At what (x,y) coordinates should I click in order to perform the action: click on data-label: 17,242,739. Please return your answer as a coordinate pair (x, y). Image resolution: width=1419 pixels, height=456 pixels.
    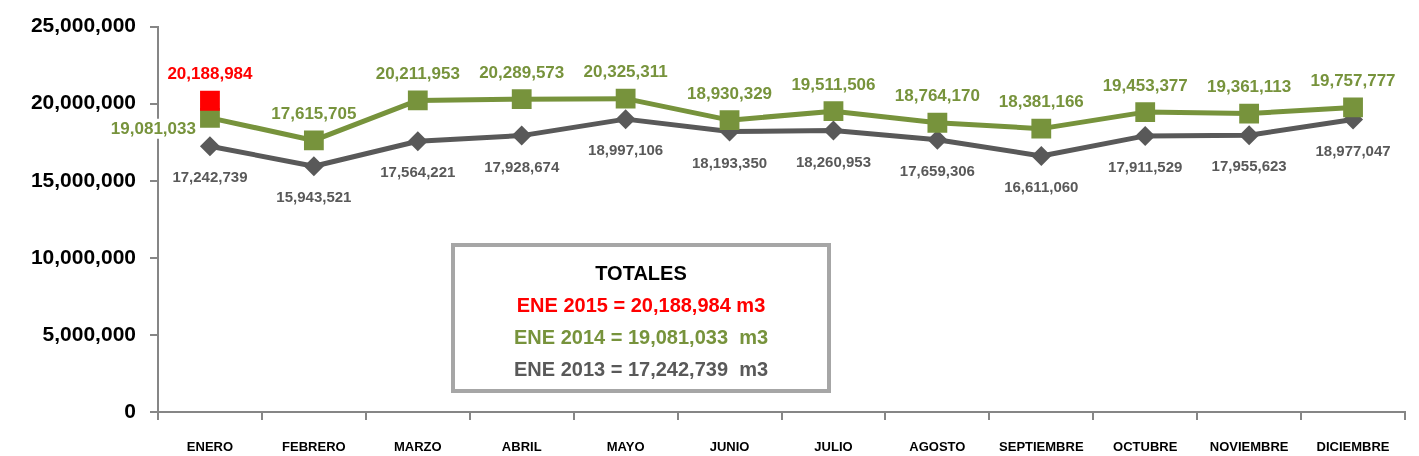
    Looking at the image, I should click on (210, 177).